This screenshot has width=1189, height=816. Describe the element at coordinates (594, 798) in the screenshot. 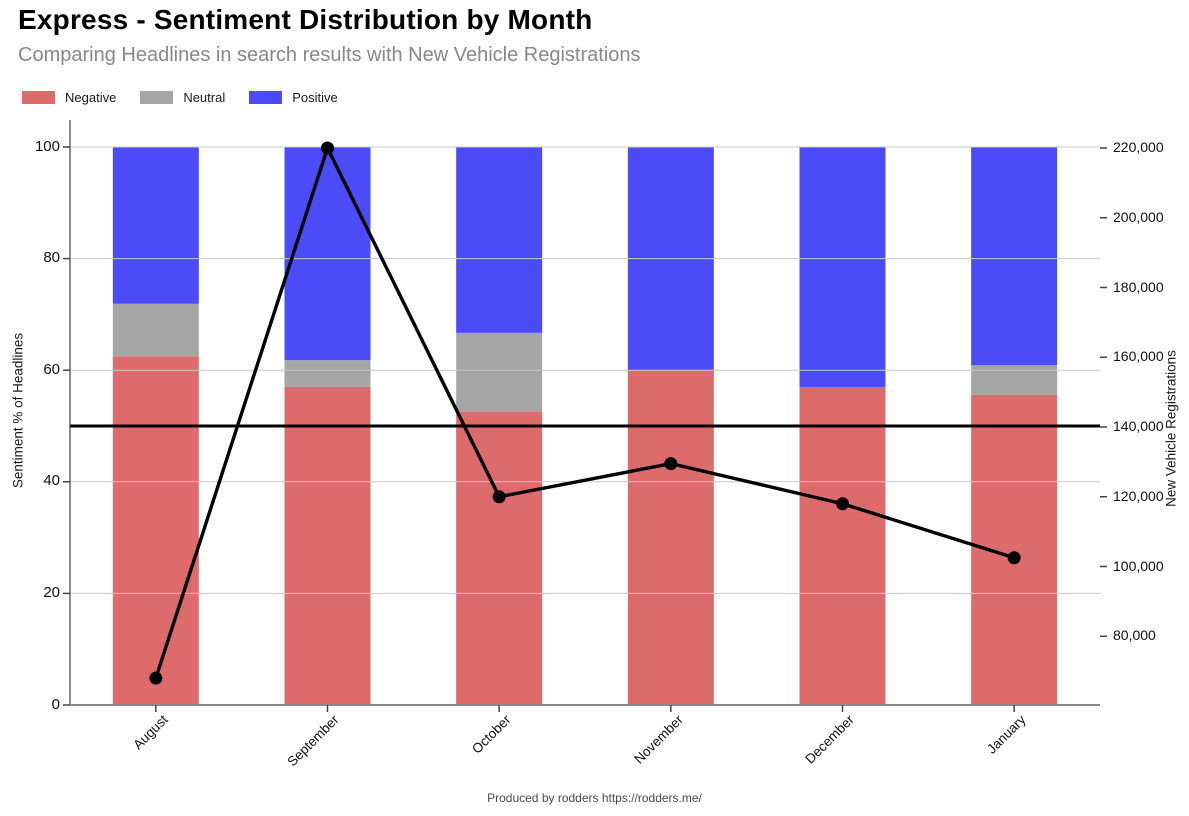

I see `footer-credit: Produced by rodders https://rodders.me/` at that location.